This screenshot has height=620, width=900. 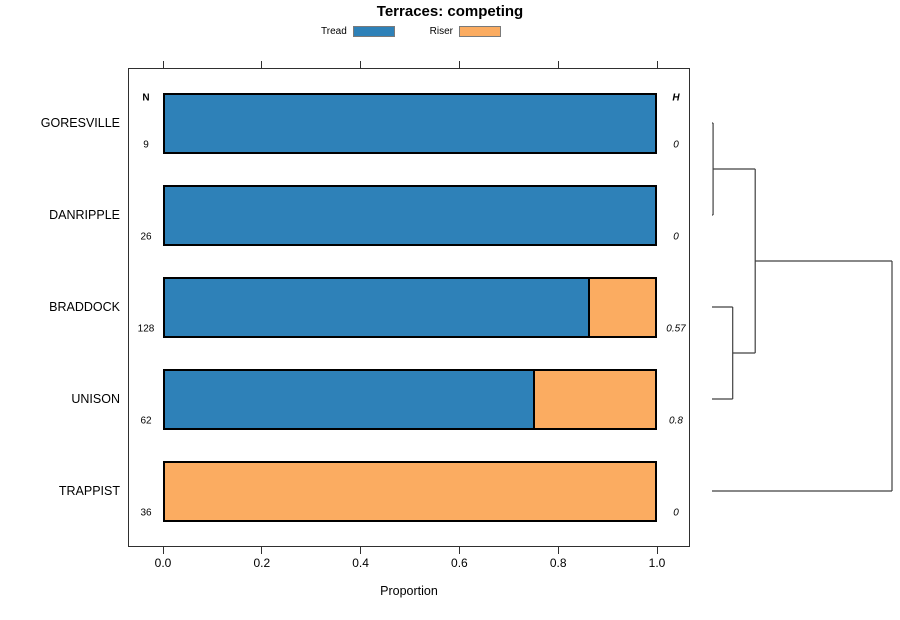 What do you see at coordinates (146, 421) in the screenshot?
I see `n-value: 62` at bounding box center [146, 421].